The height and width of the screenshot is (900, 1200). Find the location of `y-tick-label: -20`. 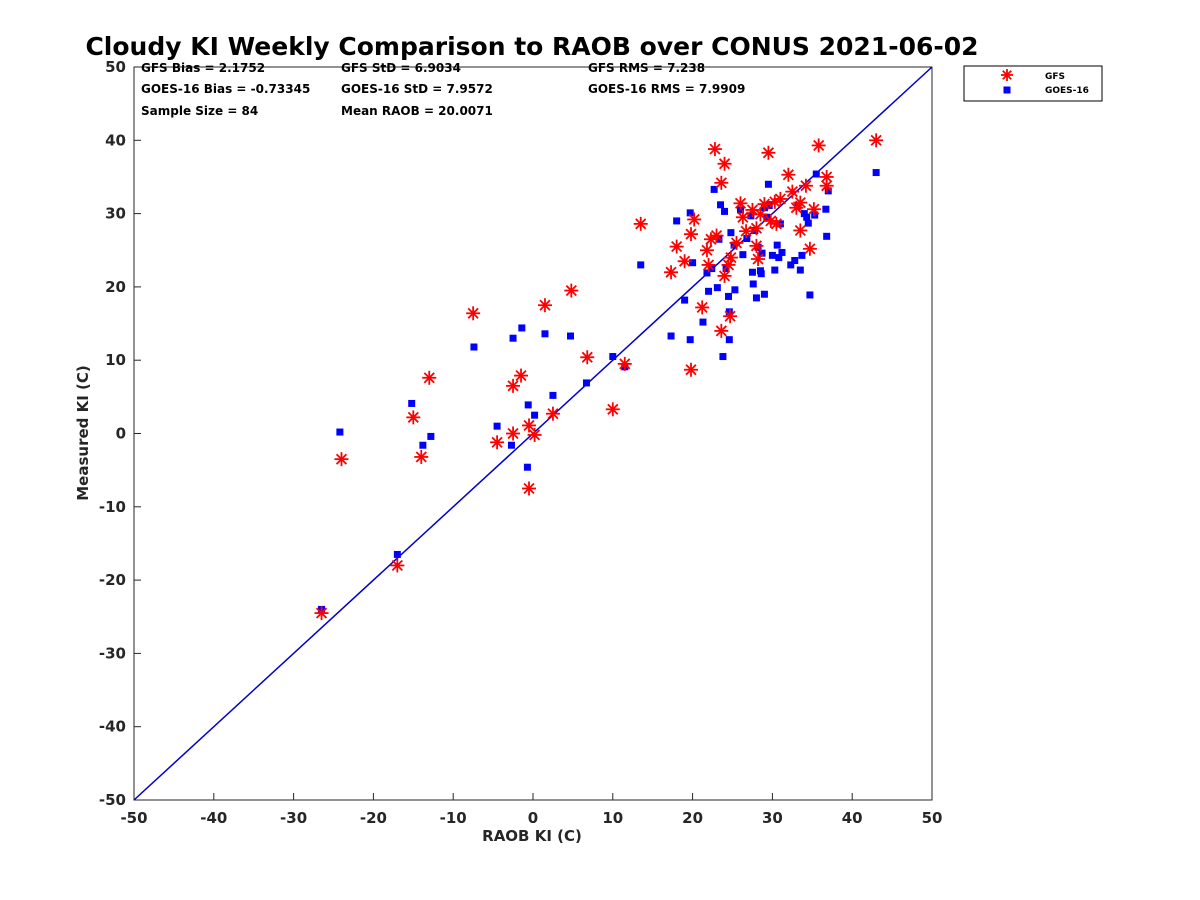

y-tick-label: -20 is located at coordinates (112, 580).